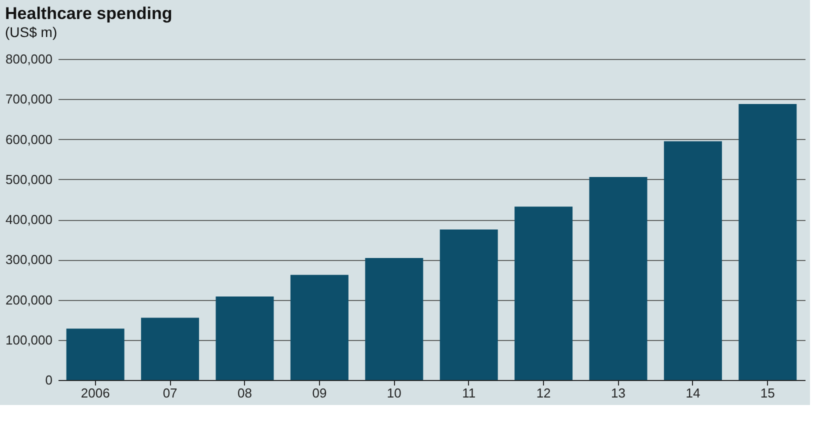 This screenshot has height=421, width=828. What do you see at coordinates (618, 393) in the screenshot?
I see `x-tick-label: 13` at bounding box center [618, 393].